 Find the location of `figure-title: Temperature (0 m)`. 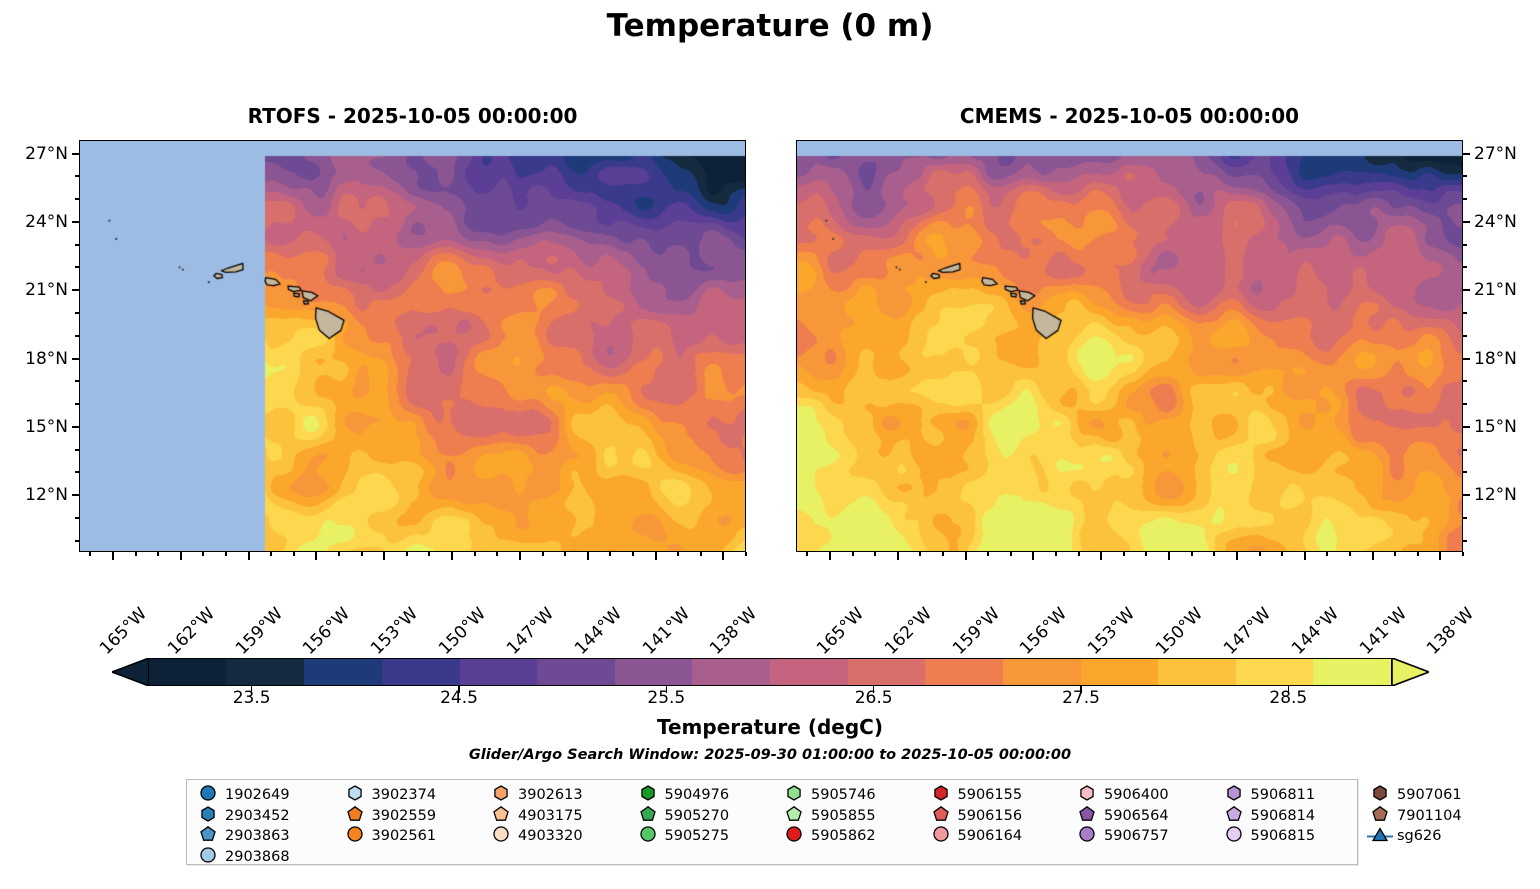

figure-title: Temperature (0 m) is located at coordinates (770, 26).